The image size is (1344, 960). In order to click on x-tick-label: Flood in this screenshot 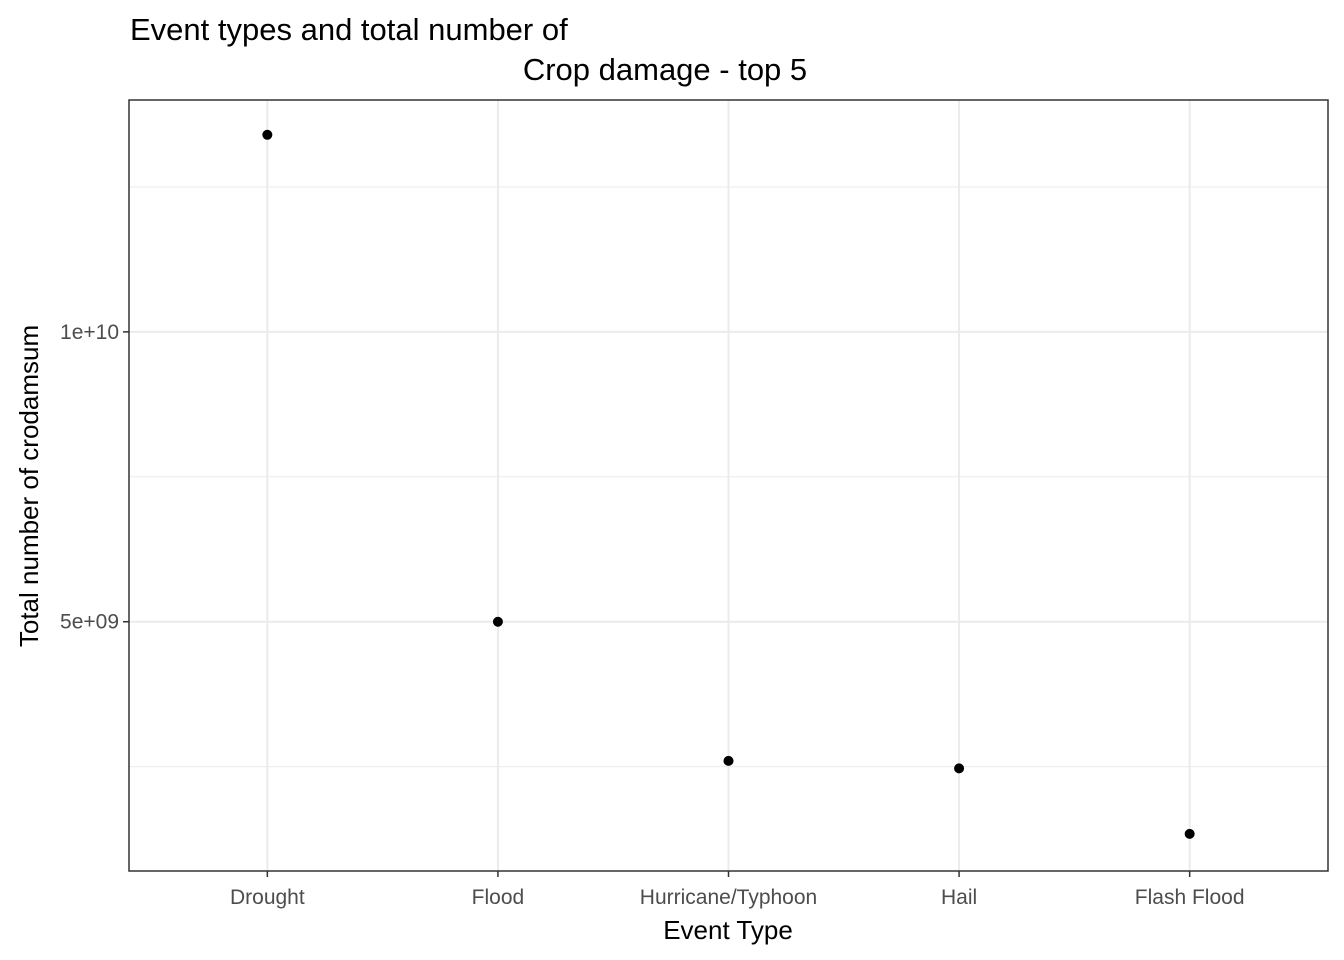, I will do `click(498, 897)`.